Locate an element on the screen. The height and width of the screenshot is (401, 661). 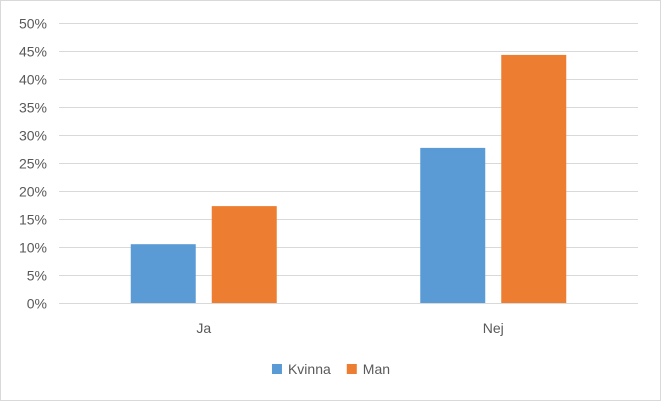
bar-kvinna-nej is located at coordinates (453, 225).